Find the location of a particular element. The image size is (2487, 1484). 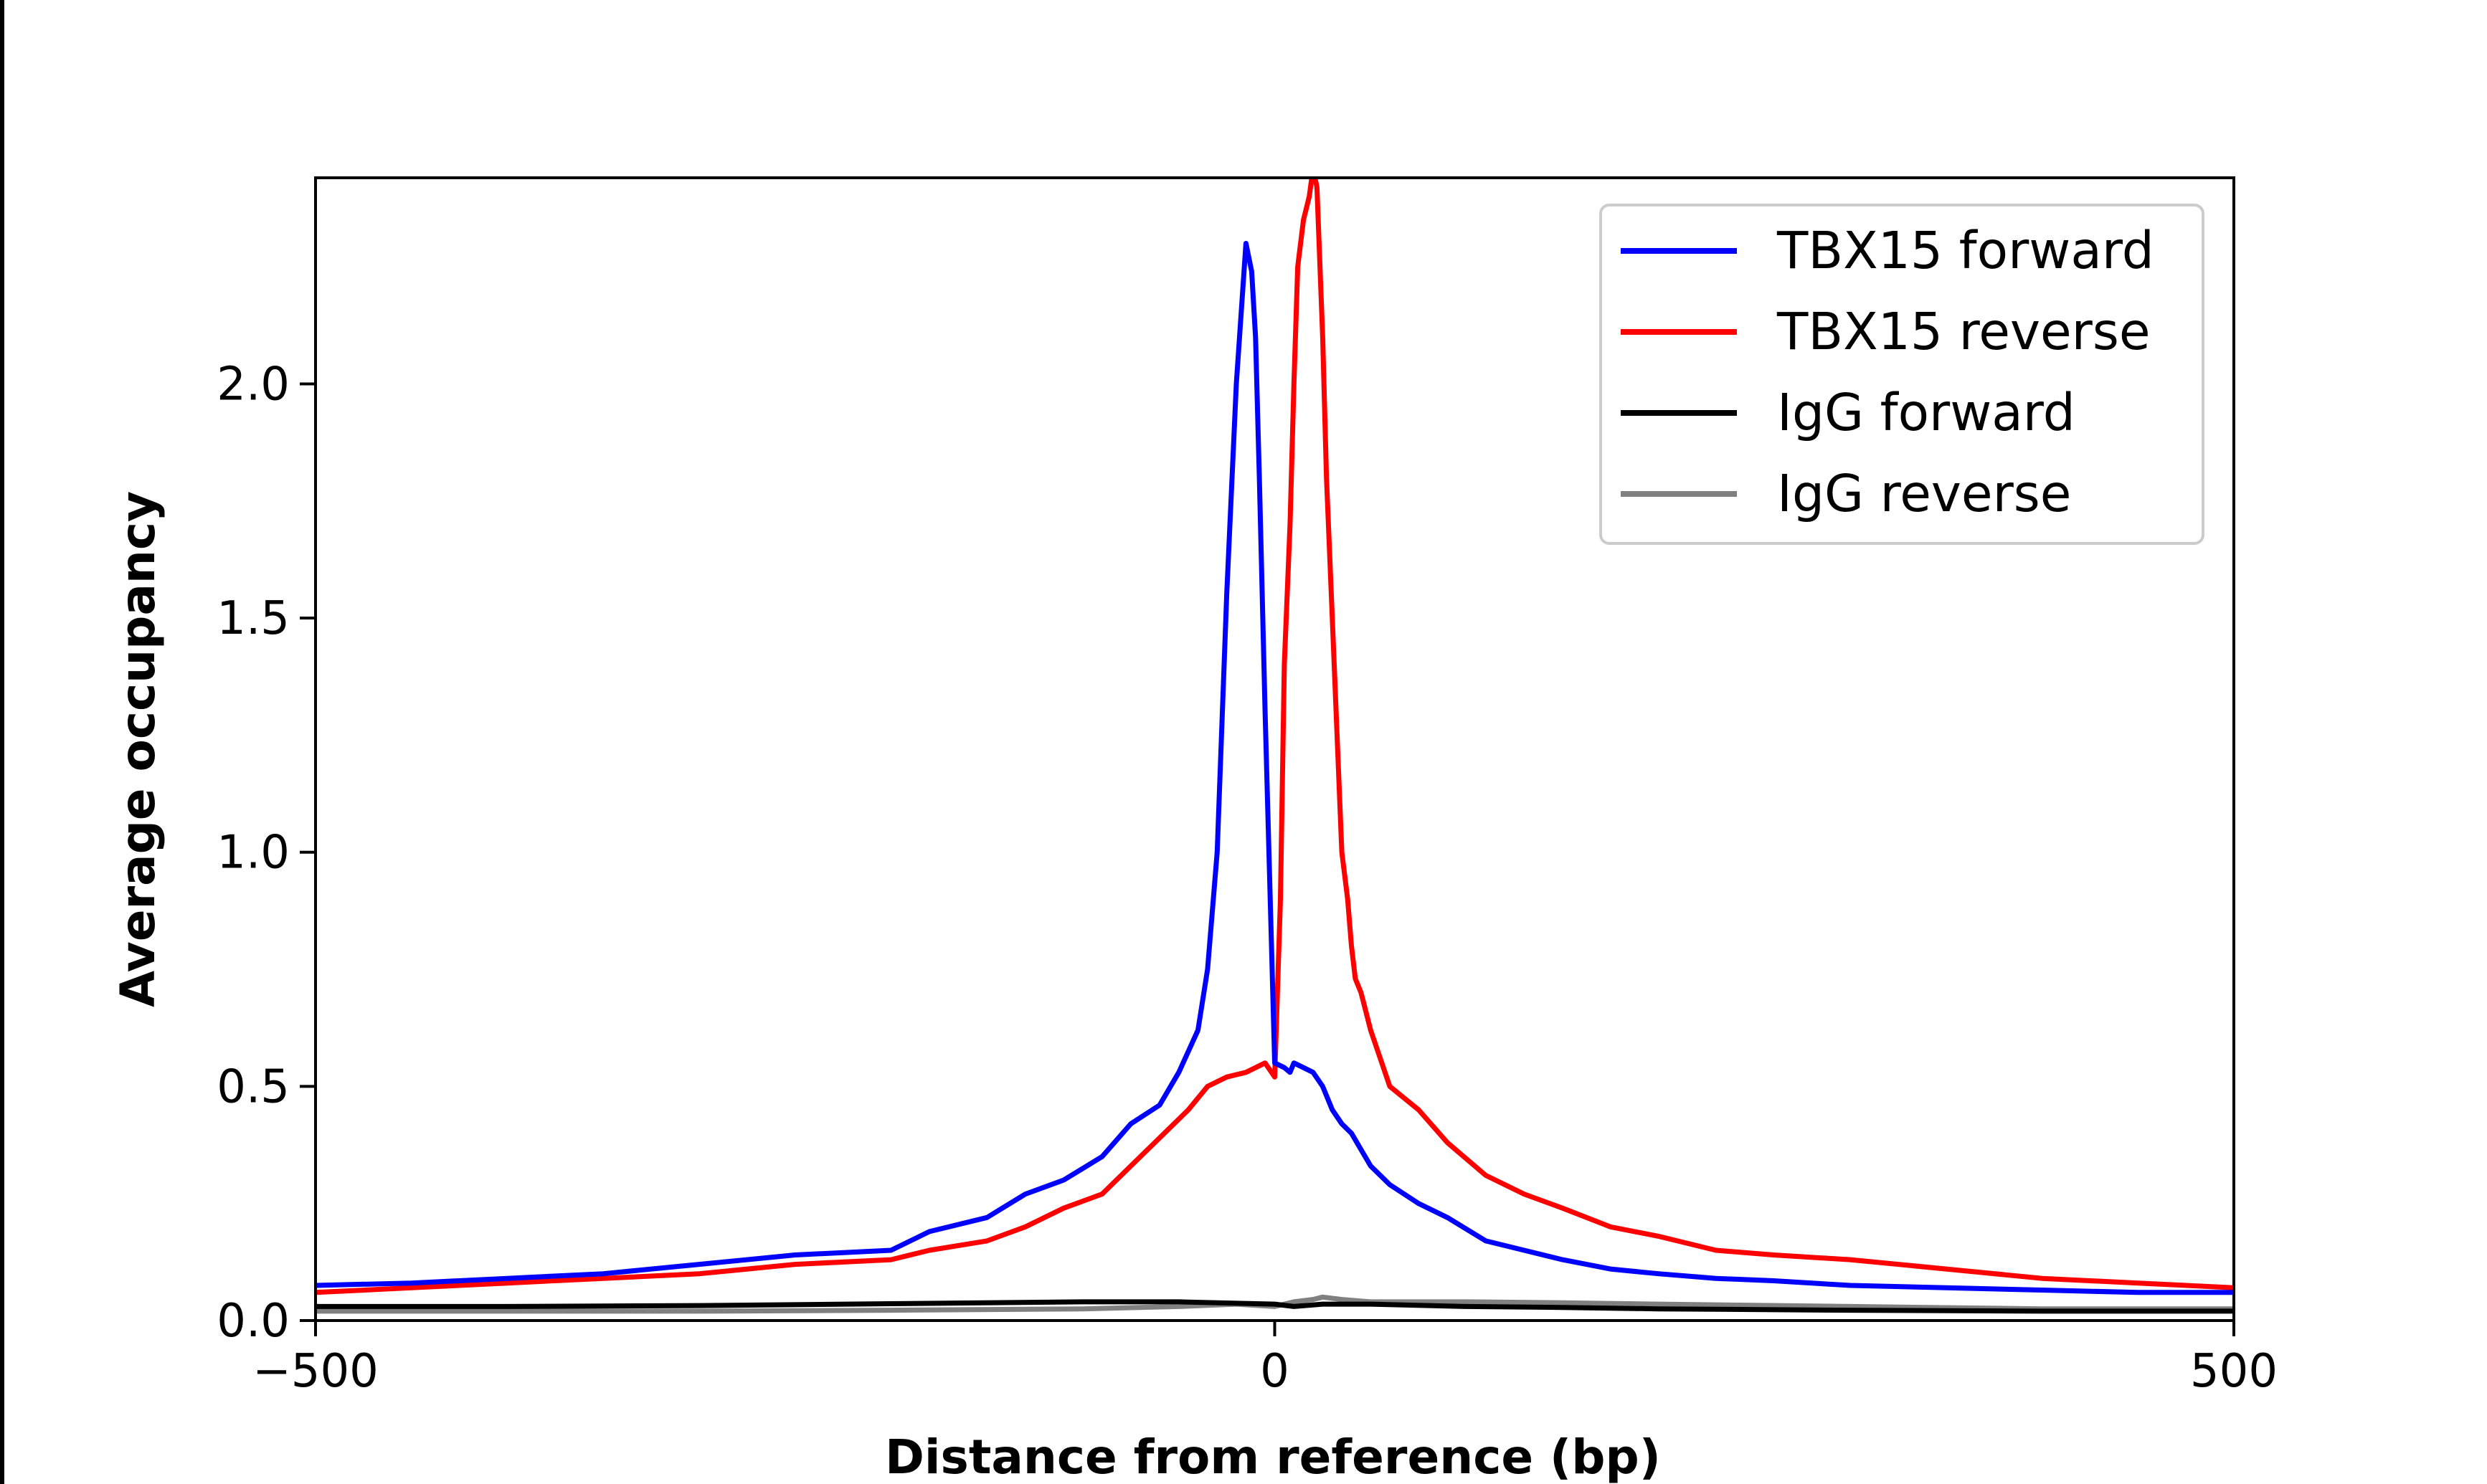

x-tick-label: −500 is located at coordinates (315, 1372).